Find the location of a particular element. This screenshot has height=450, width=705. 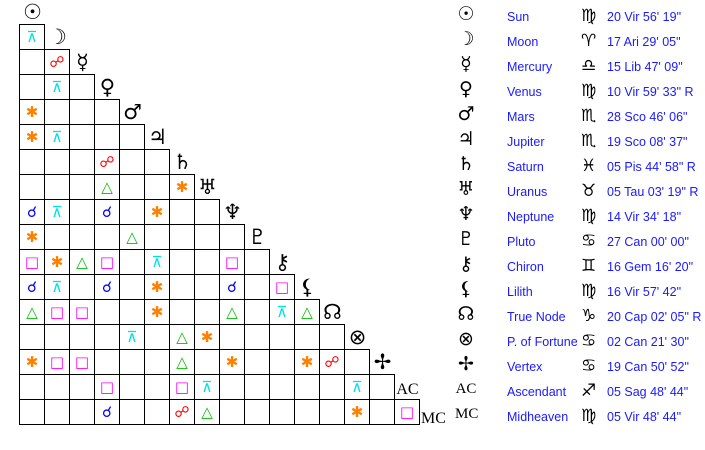

planet-row: ♅ Uranus ♉ 05 Tau 03' 19" R is located at coordinates (577, 188).